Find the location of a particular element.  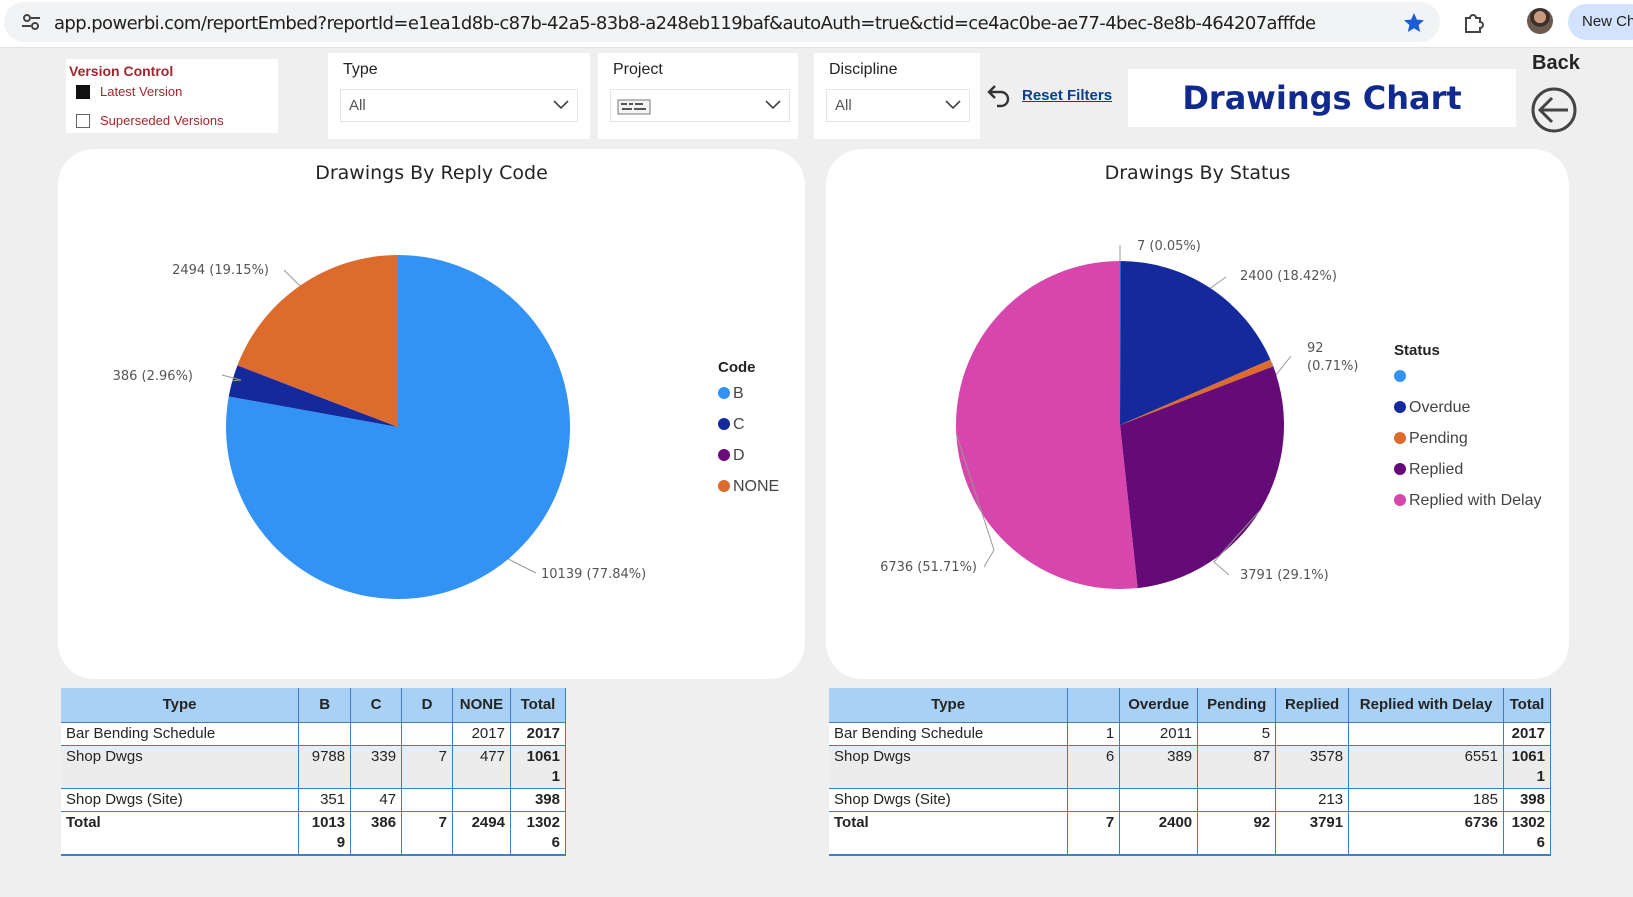

col-header: D is located at coordinates (427, 705).